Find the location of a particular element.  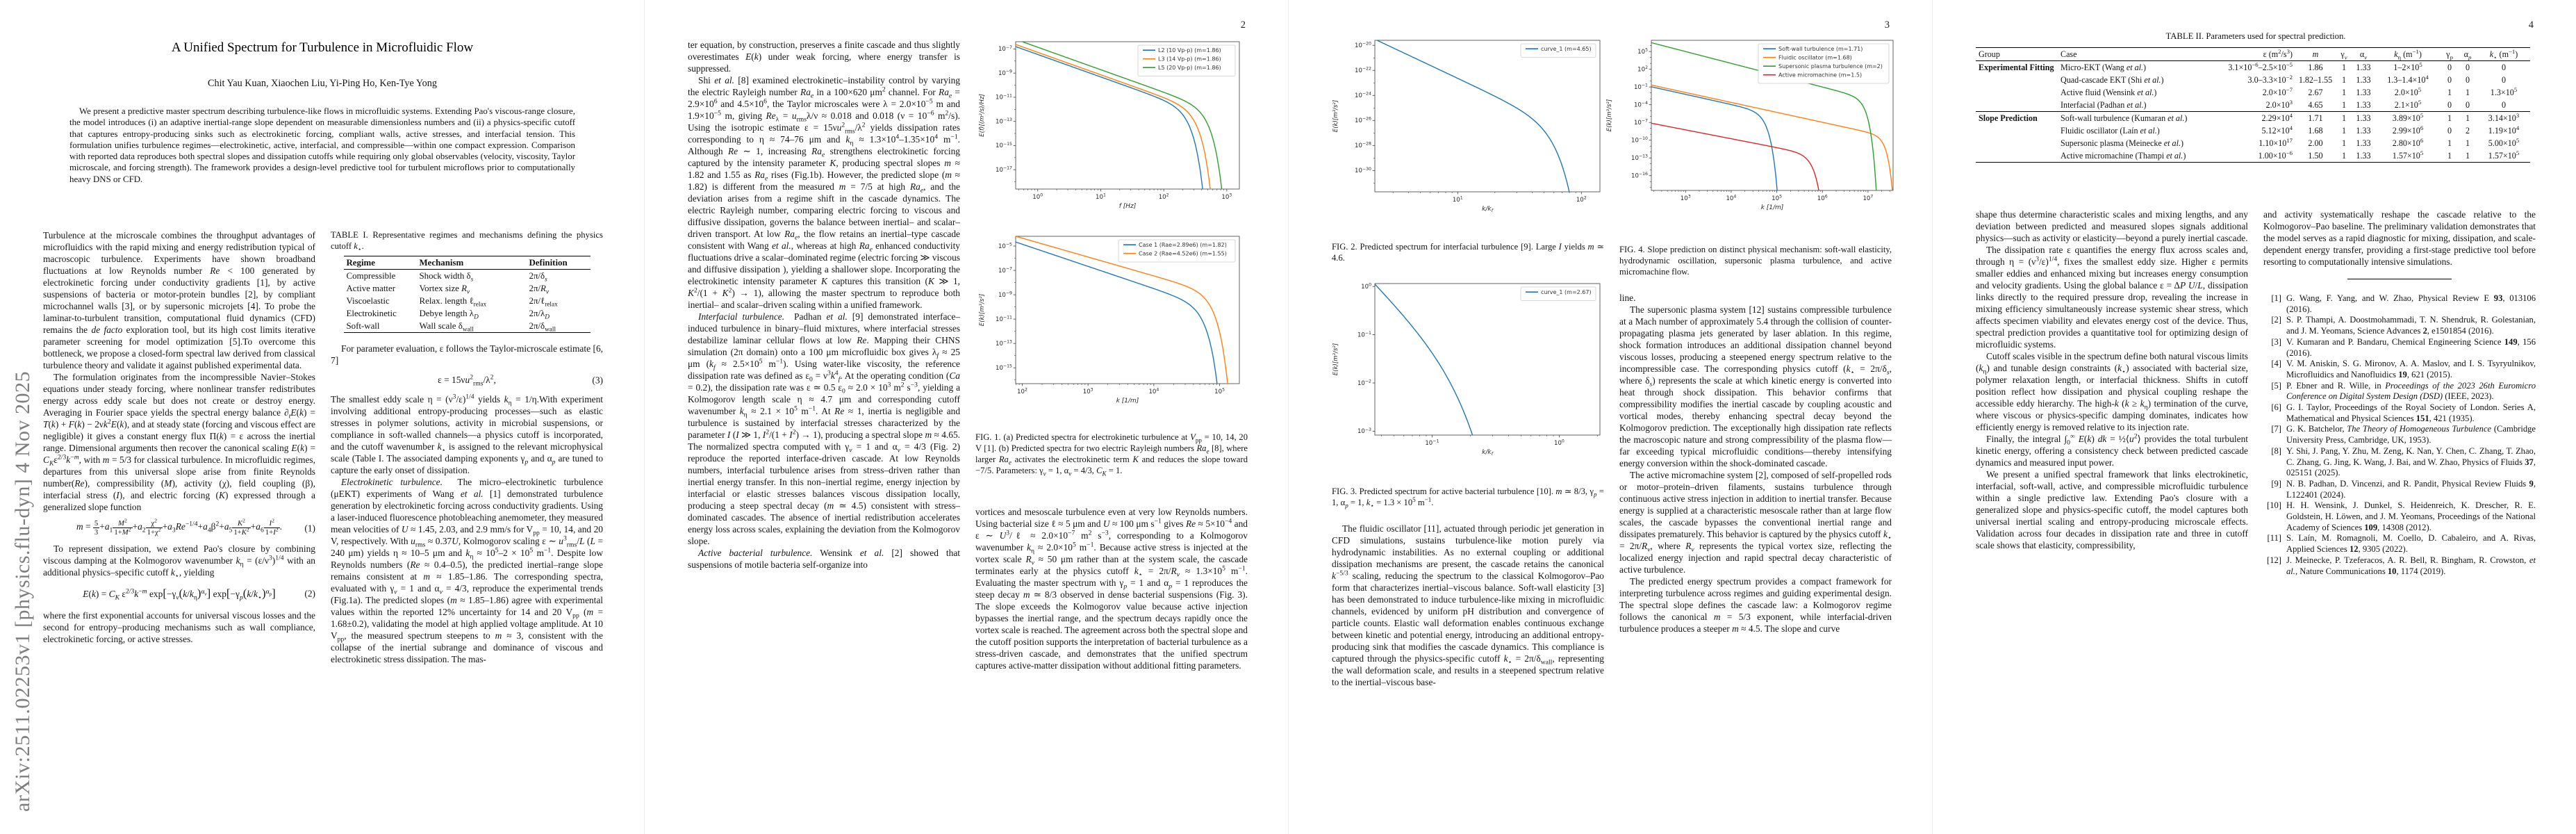

table-cell: Compressible is located at coordinates (371, 275).